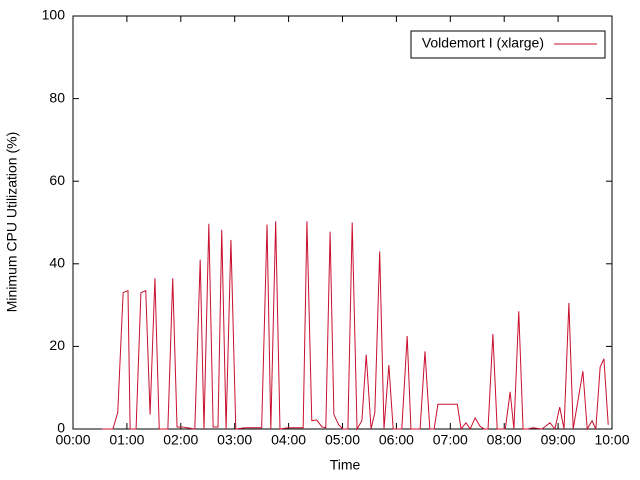 The image size is (640, 480). Describe the element at coordinates (483, 43) in the screenshot. I see `legend-label: Voldemort I (xlarge)` at that location.